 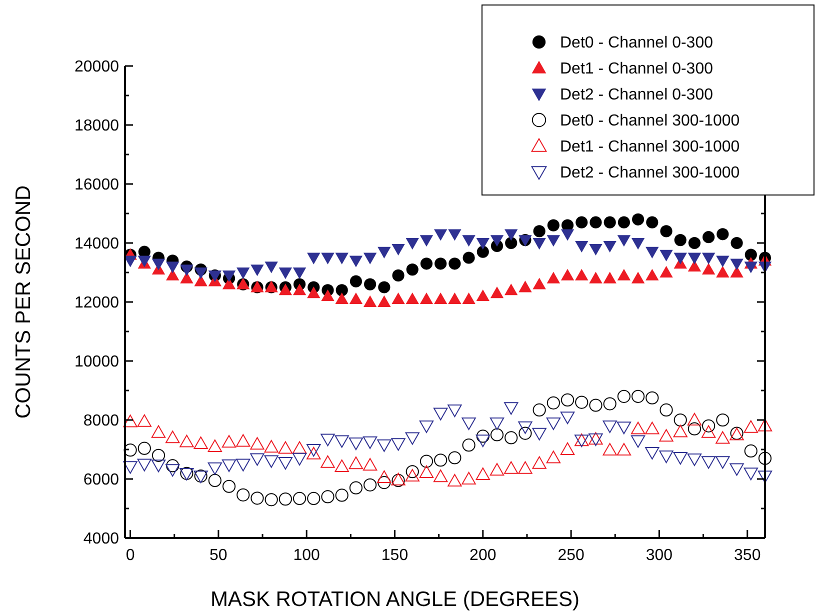 I want to click on x-tick-label: 0, so click(x=130, y=555).